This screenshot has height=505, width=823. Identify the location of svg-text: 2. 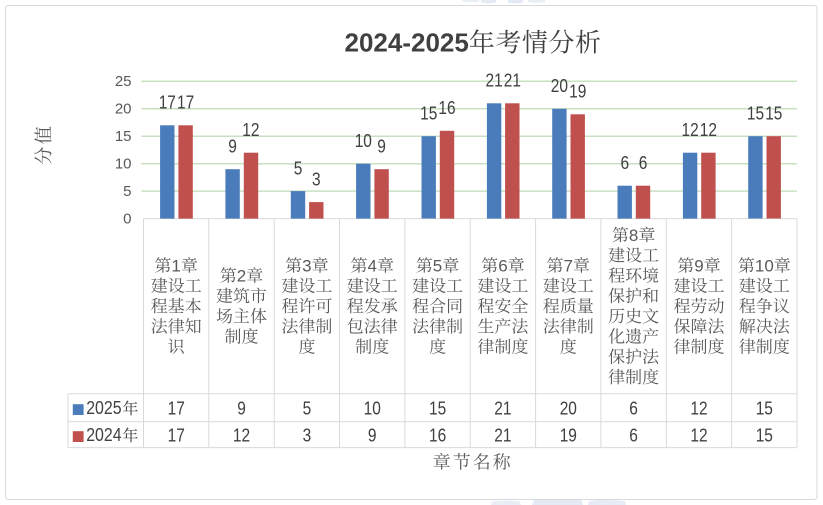
(241, 276).